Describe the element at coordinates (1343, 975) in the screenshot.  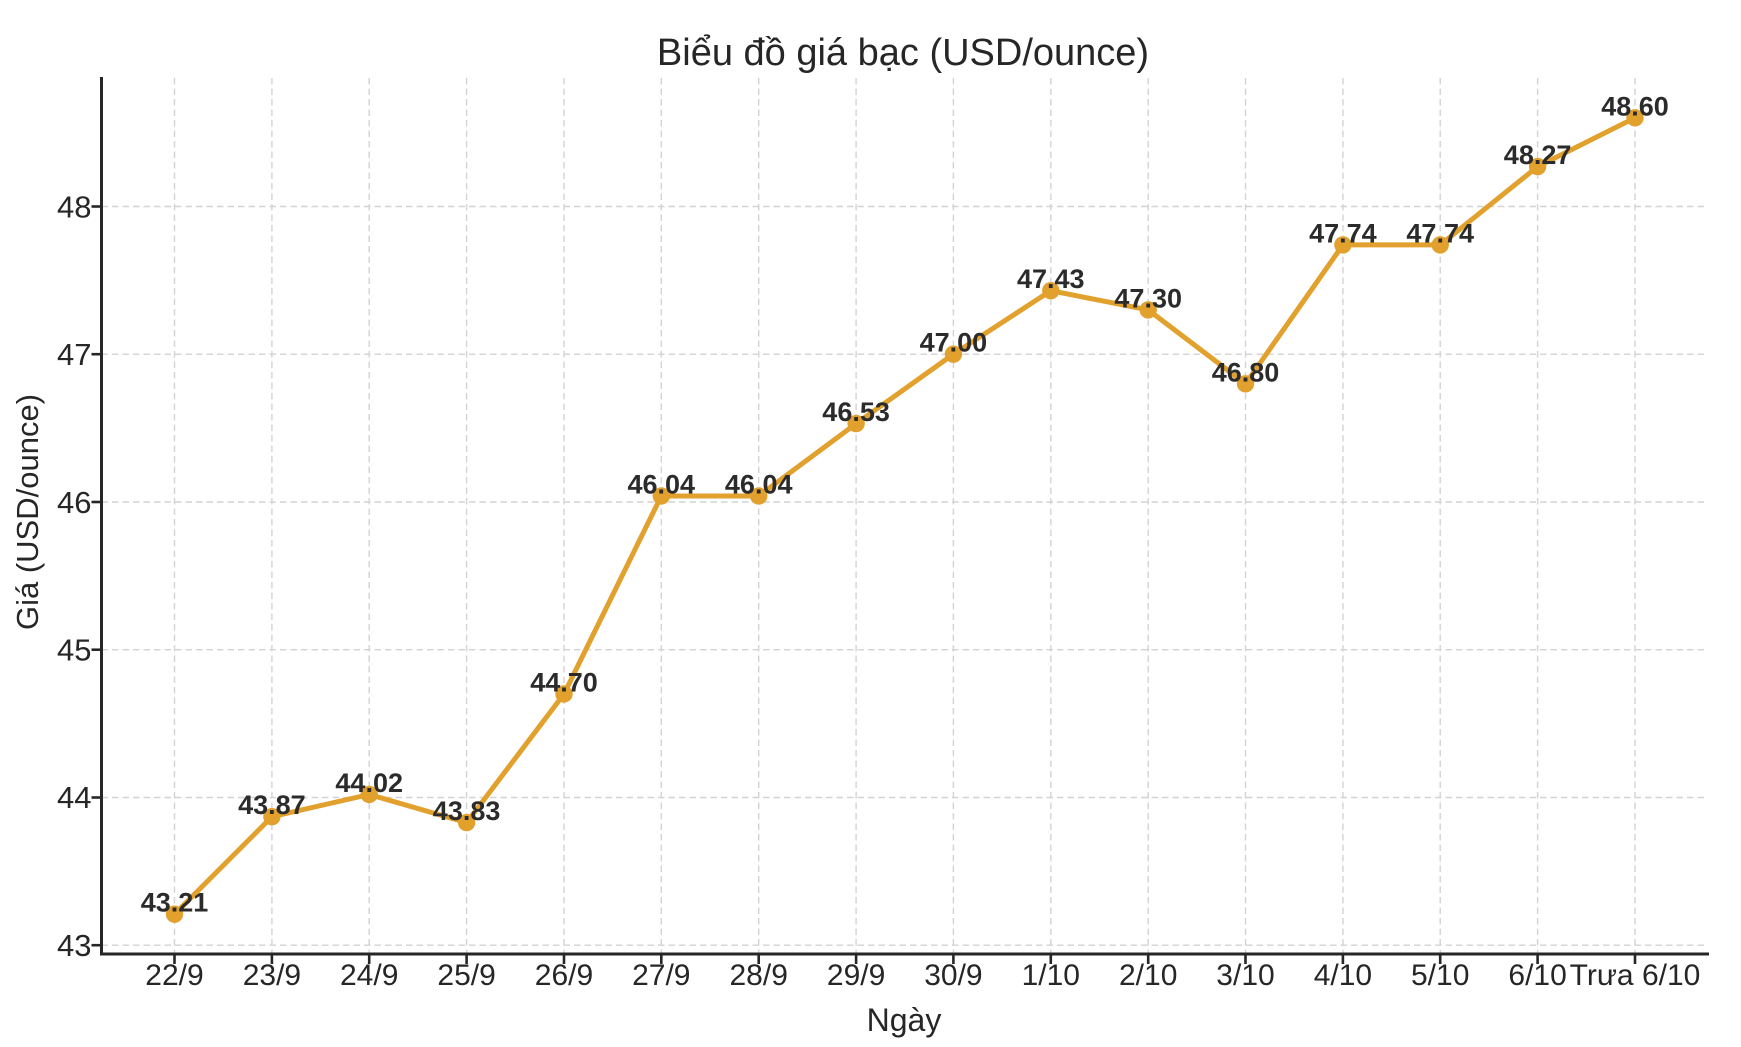
I see `svg-text: 4/10` at that location.